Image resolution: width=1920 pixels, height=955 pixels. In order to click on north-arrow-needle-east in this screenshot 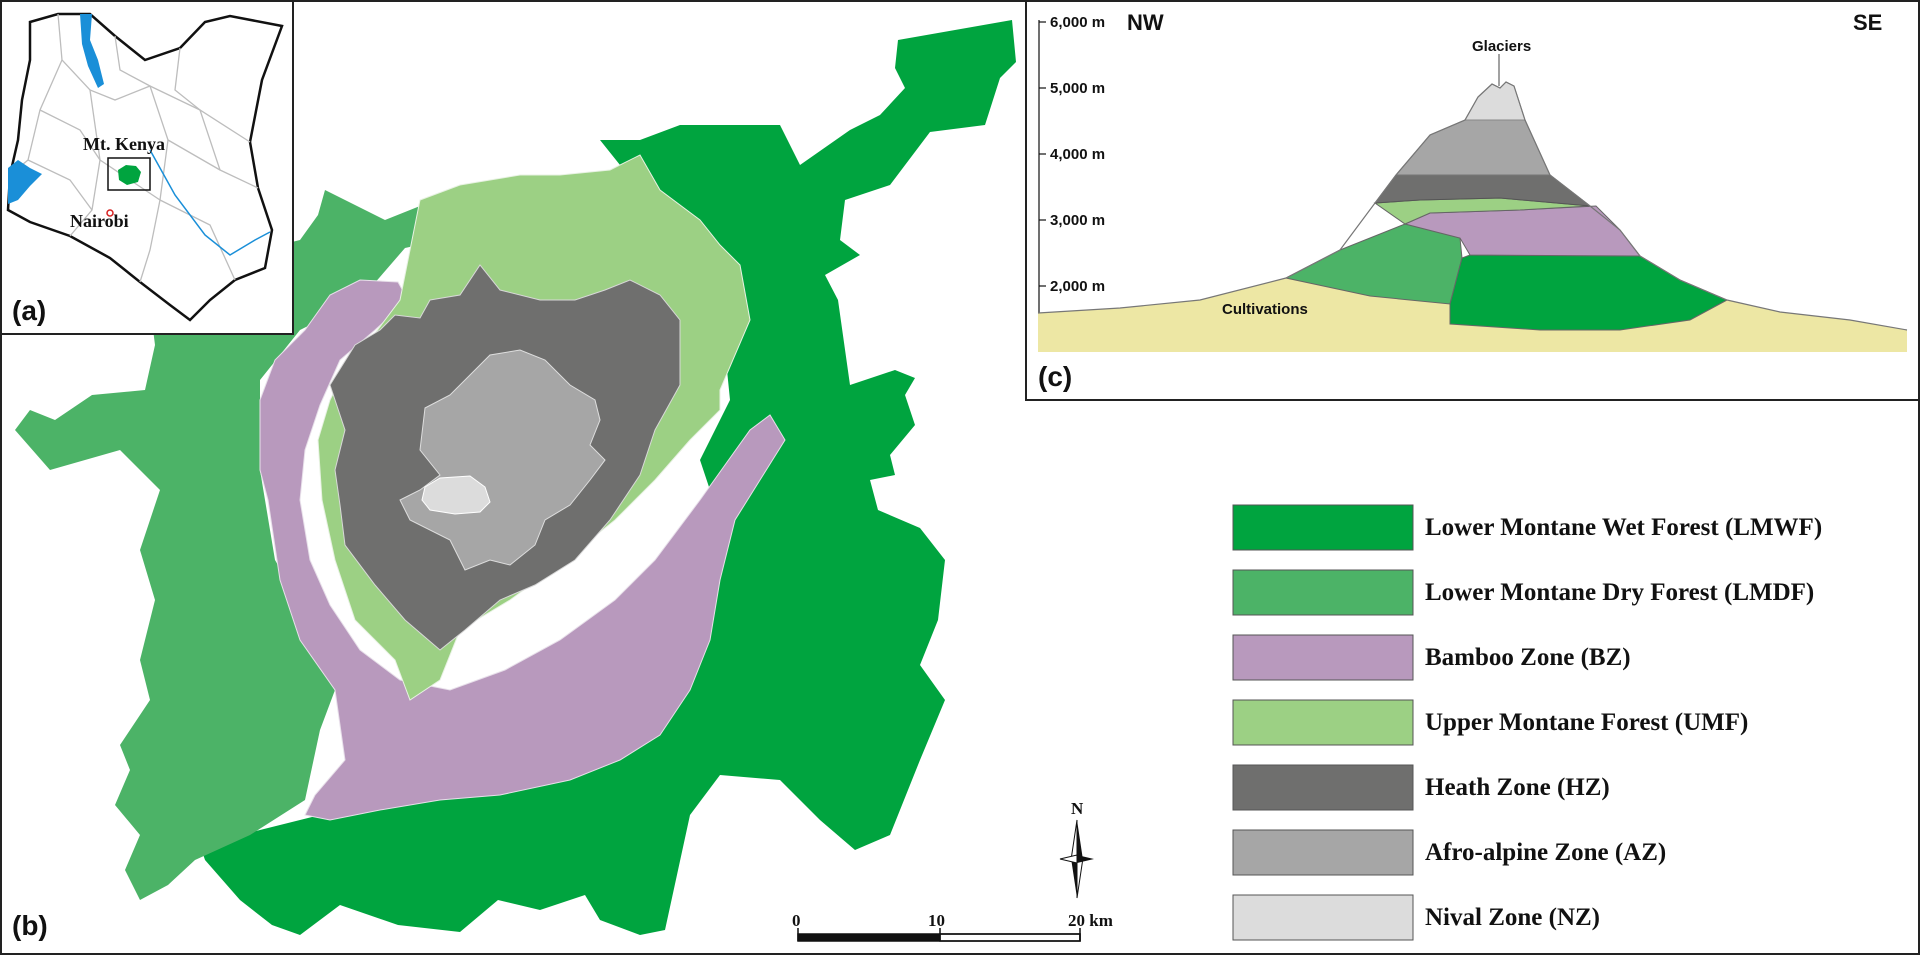, I will do `click(1085, 859)`.